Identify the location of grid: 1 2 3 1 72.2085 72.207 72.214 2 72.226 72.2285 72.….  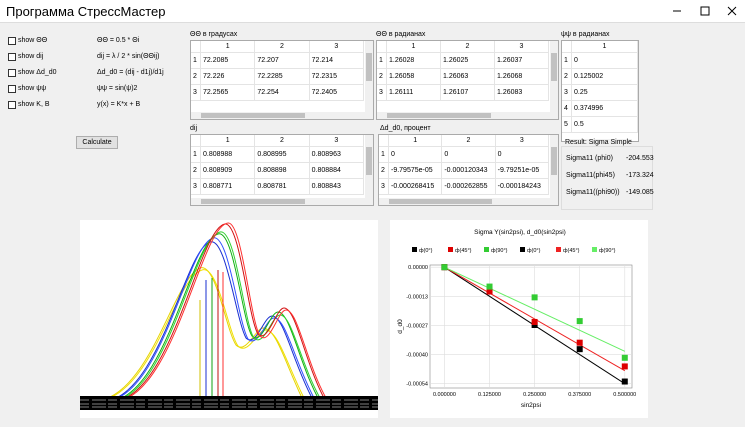
(278, 71).